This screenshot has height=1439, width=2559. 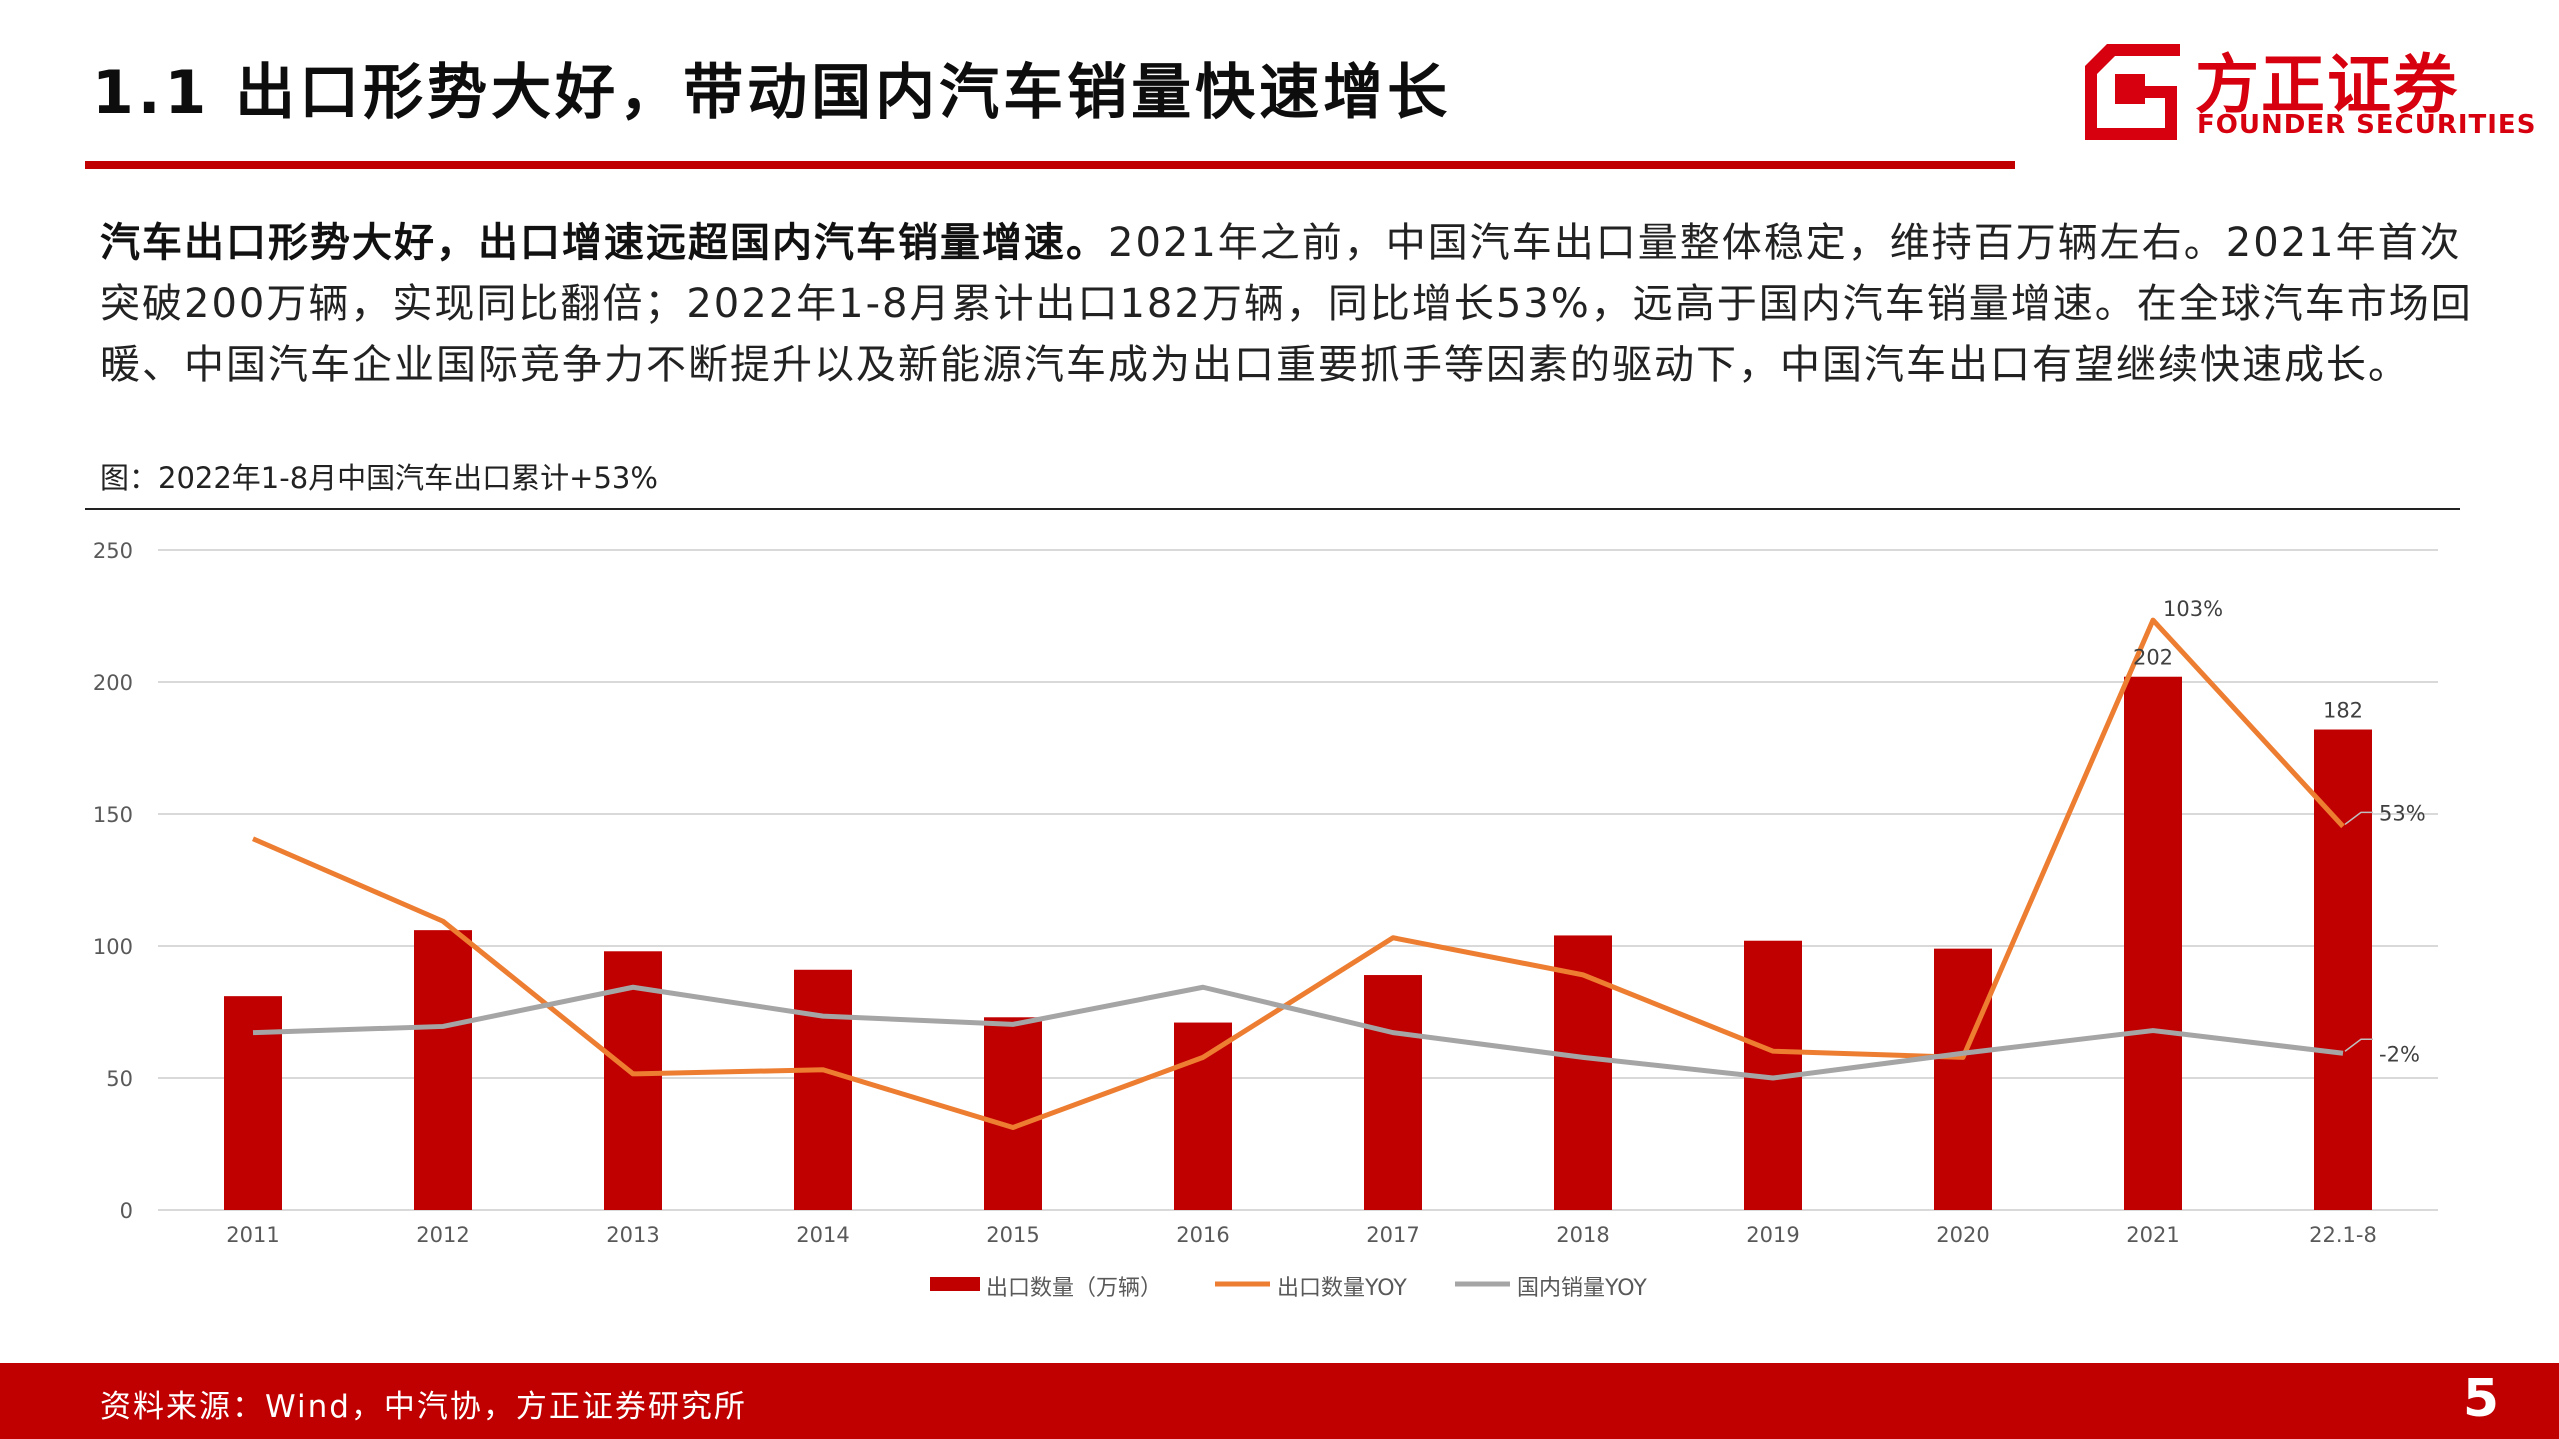 What do you see at coordinates (1272, 509) in the screenshot?
I see `caption-divider` at bounding box center [1272, 509].